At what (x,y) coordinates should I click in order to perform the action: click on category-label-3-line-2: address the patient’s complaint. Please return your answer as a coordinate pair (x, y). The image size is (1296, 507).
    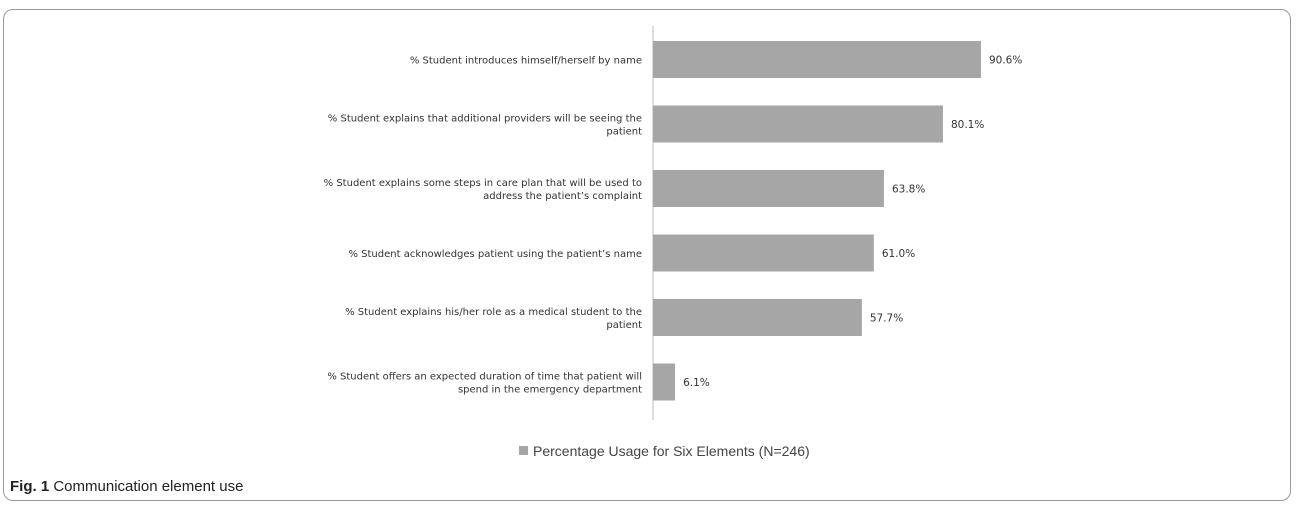
    Looking at the image, I should click on (562, 196).